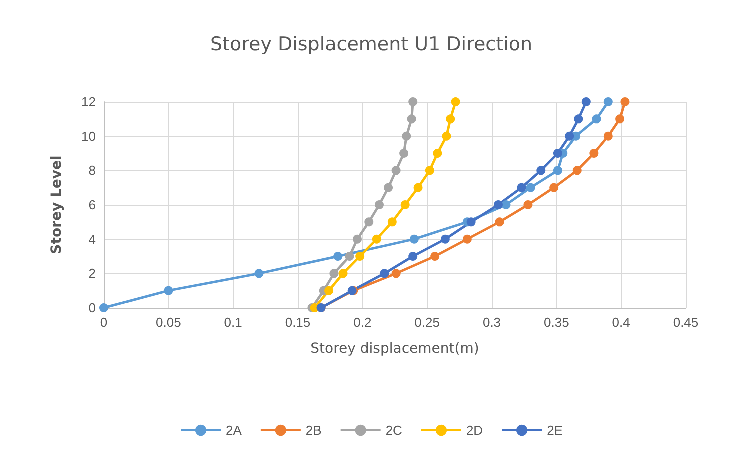 Image resolution: width=743 pixels, height=458 pixels. What do you see at coordinates (92, 308) in the screenshot?
I see `y-tick-label: 0` at bounding box center [92, 308].